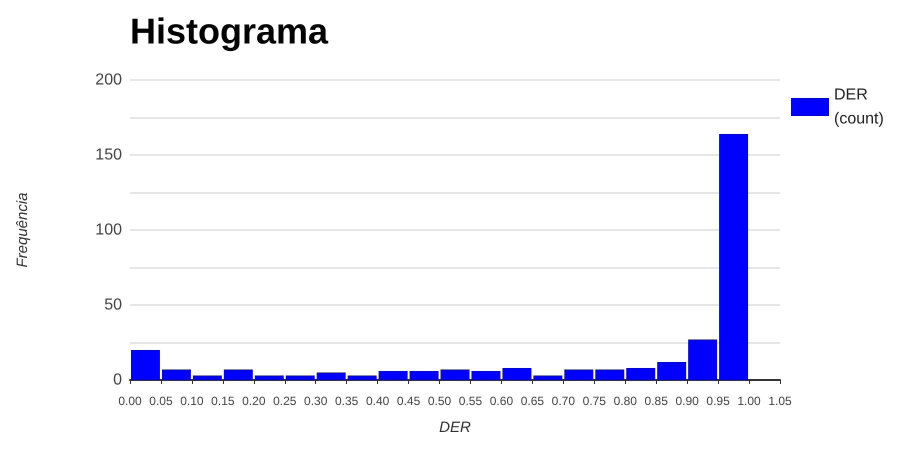 The height and width of the screenshot is (461, 909). I want to click on x-tick-label: 0.30, so click(316, 401).